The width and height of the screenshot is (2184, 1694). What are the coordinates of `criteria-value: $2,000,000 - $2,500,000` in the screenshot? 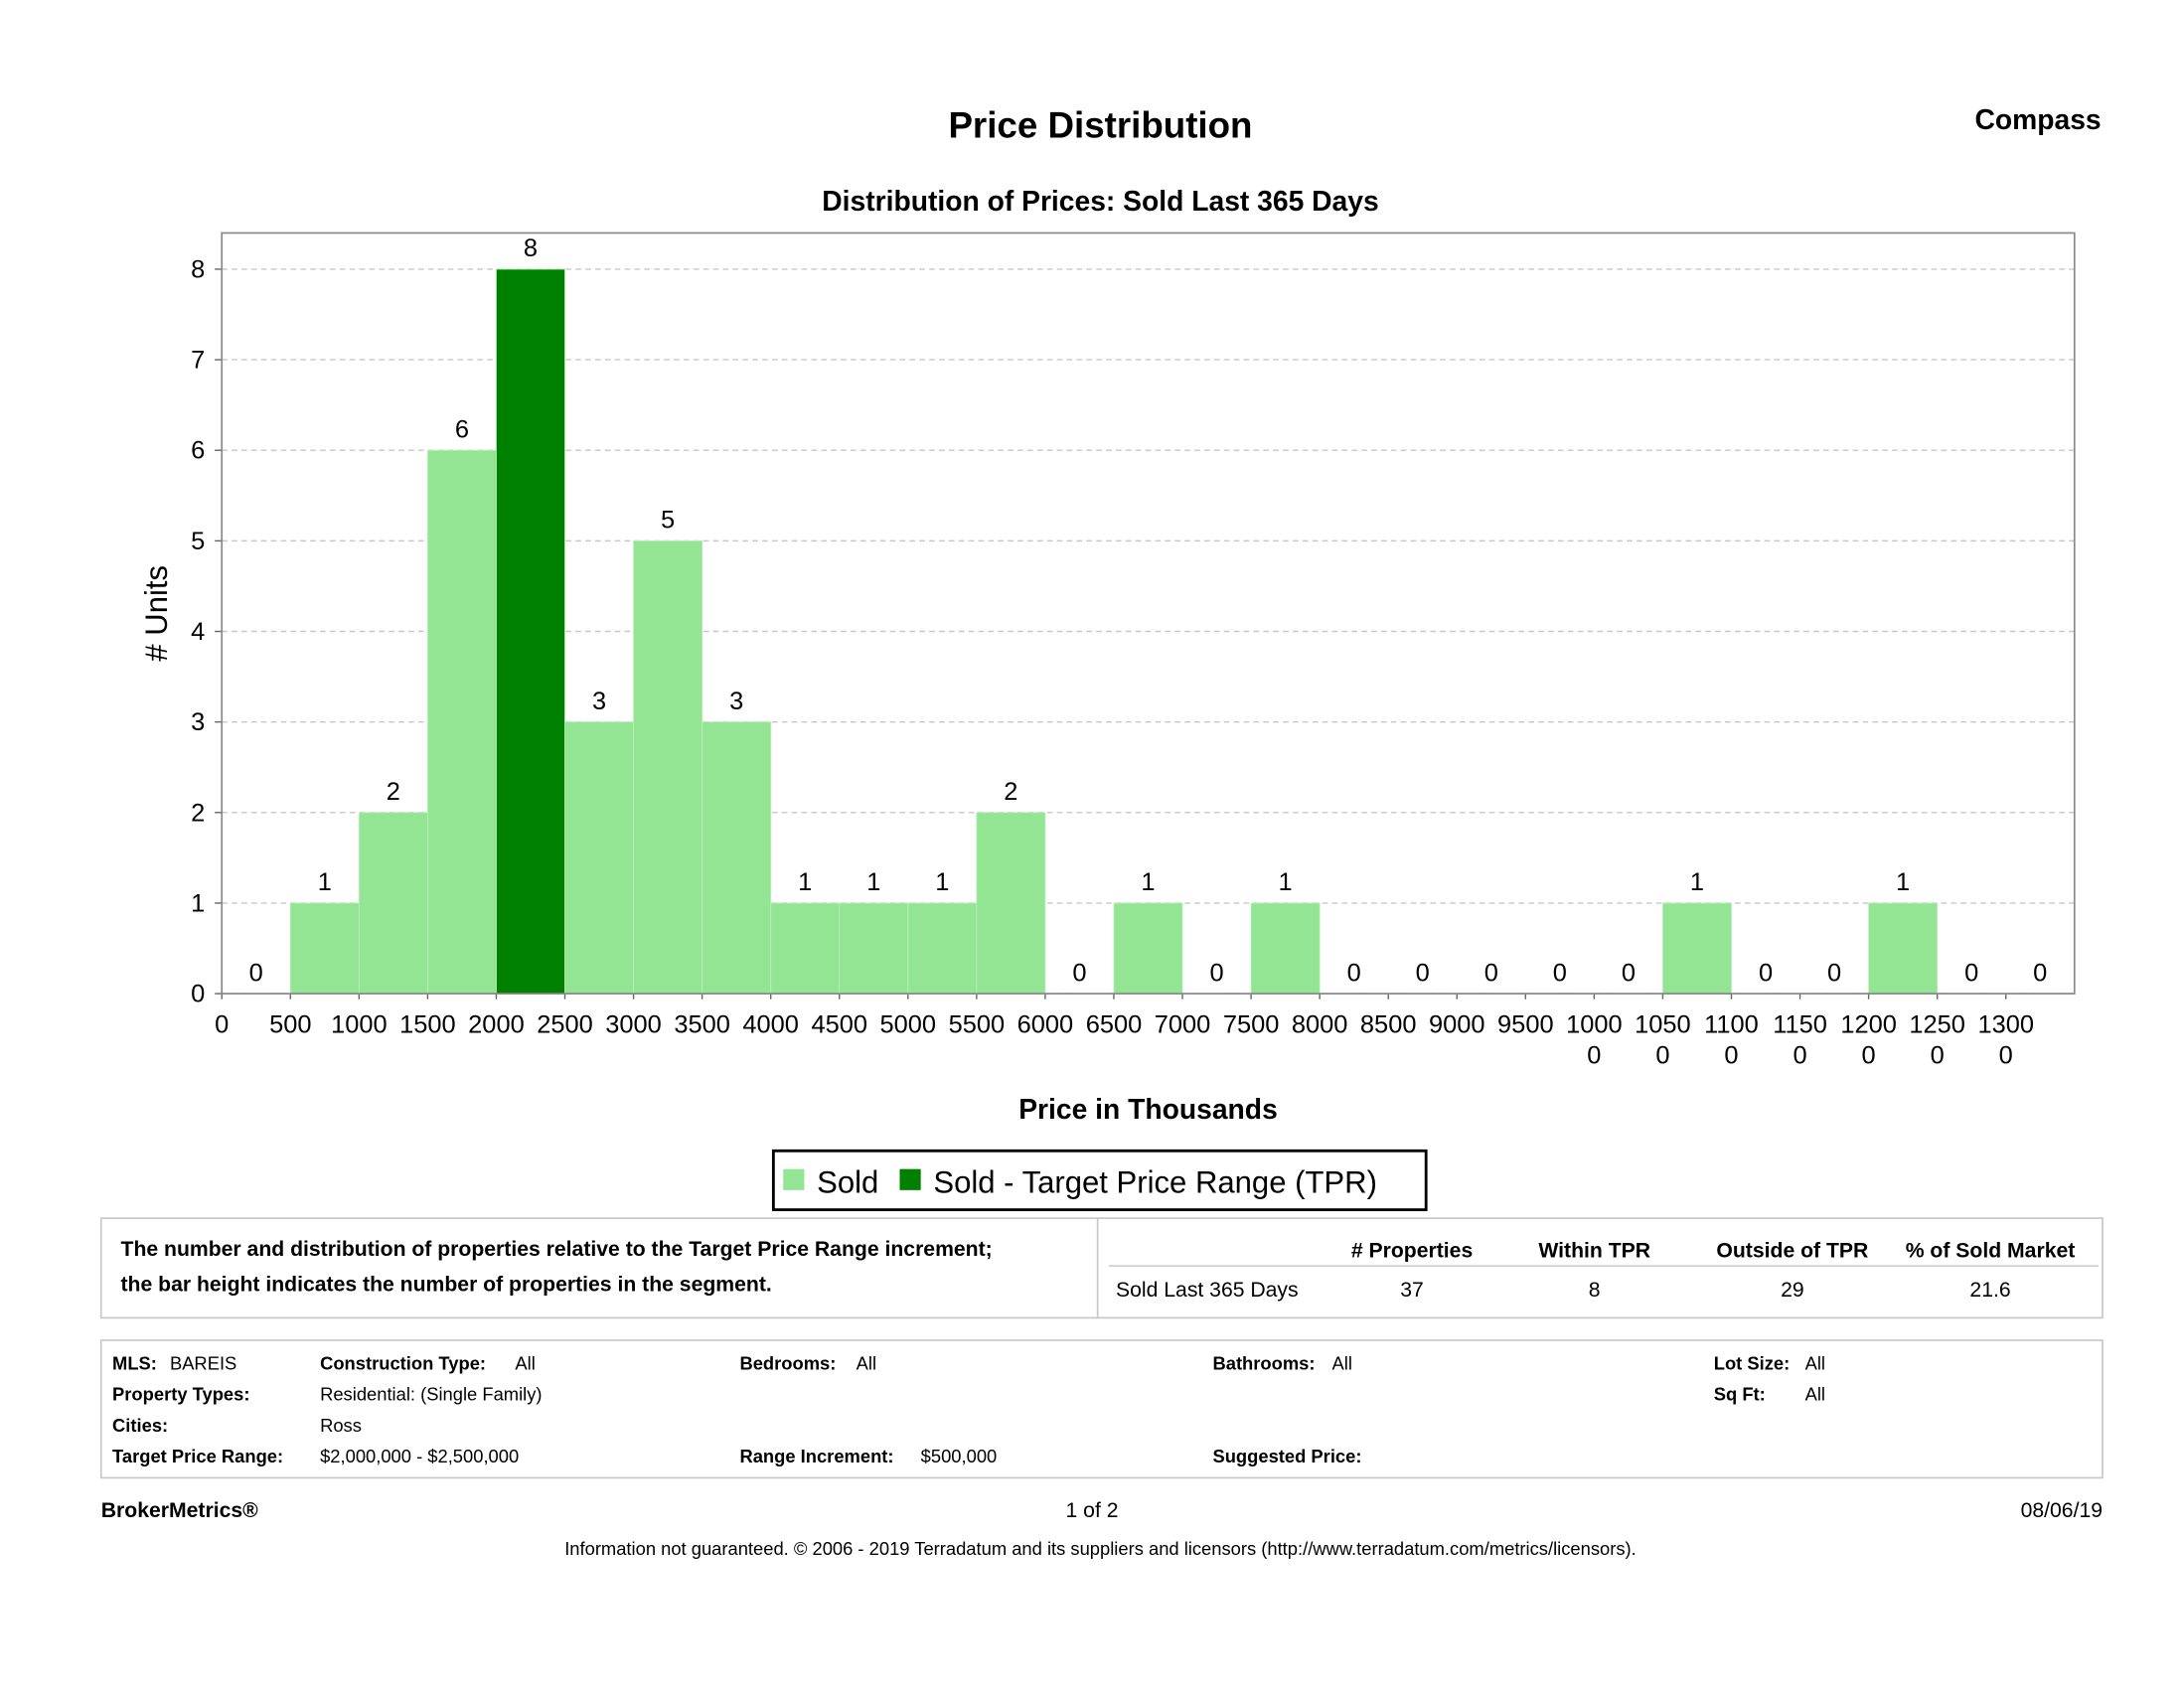 It's located at (419, 1456).